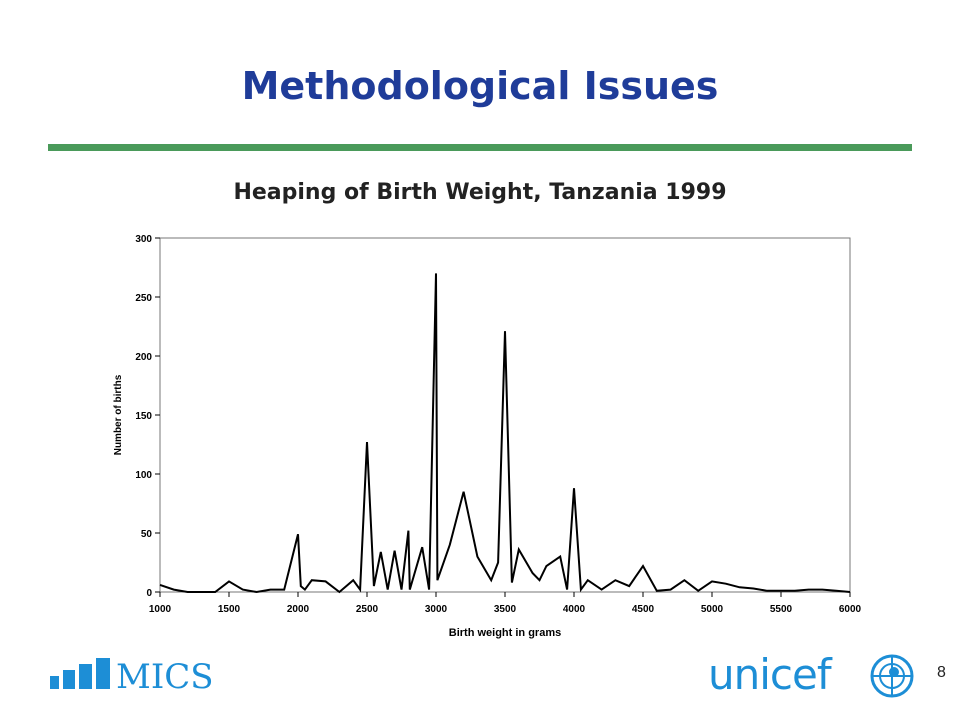  What do you see at coordinates (367, 609) in the screenshot?
I see `x-tick-label: 2500` at bounding box center [367, 609].